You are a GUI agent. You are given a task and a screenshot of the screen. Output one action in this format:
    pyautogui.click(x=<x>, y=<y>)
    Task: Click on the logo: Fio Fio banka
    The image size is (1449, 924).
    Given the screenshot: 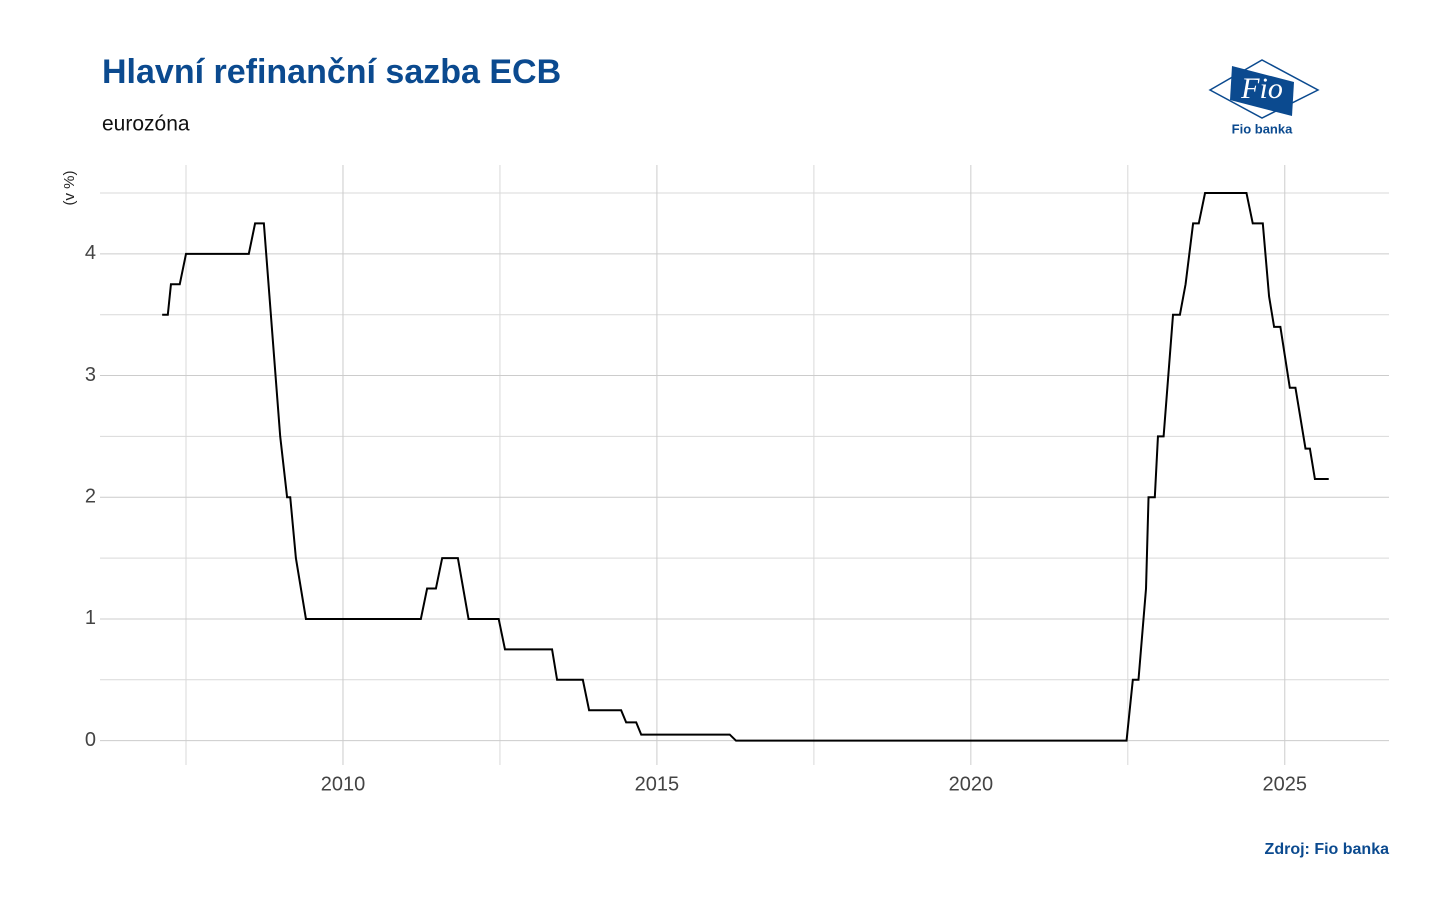 What is the action you would take?
    pyautogui.click(x=1264, y=97)
    